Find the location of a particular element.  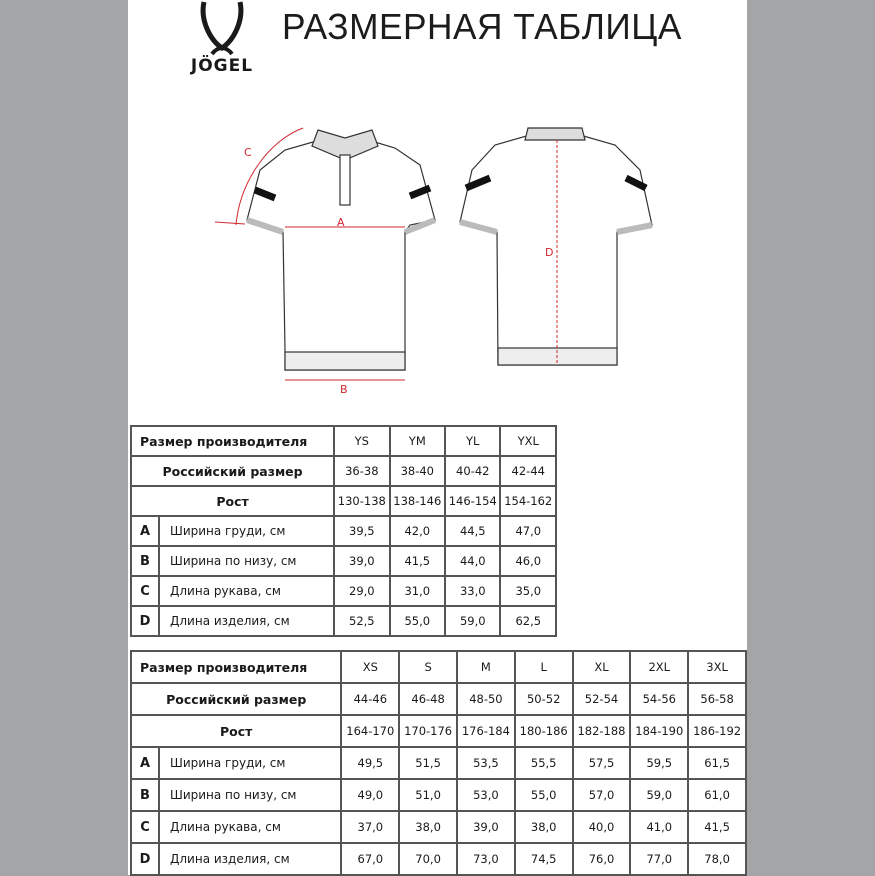

front-shirt is located at coordinates (341, 250).